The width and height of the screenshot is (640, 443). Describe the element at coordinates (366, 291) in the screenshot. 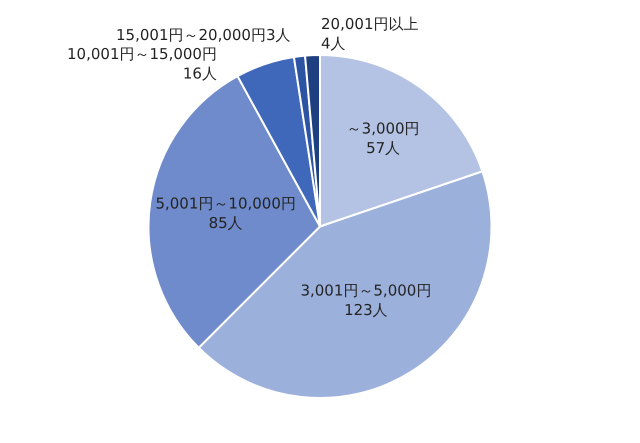

I see `slice-label: 3,001円～5,000円` at that location.